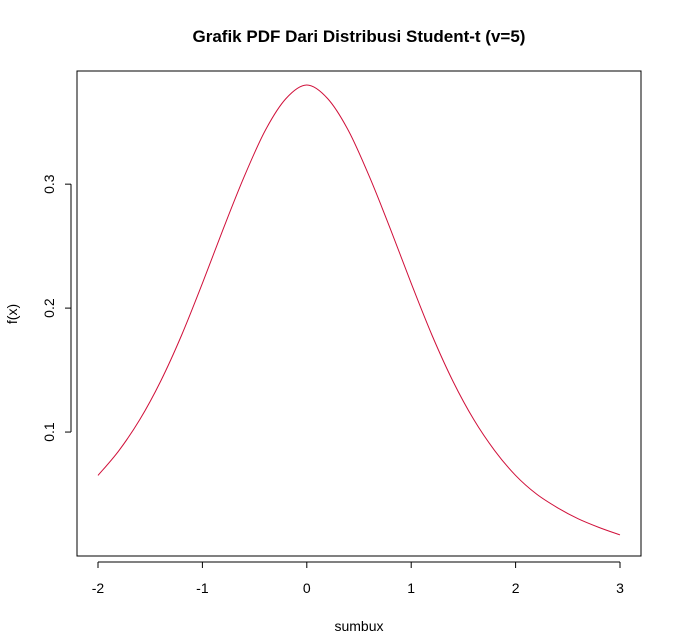  I want to click on y-tick-label: 0.3, so click(49, 184).